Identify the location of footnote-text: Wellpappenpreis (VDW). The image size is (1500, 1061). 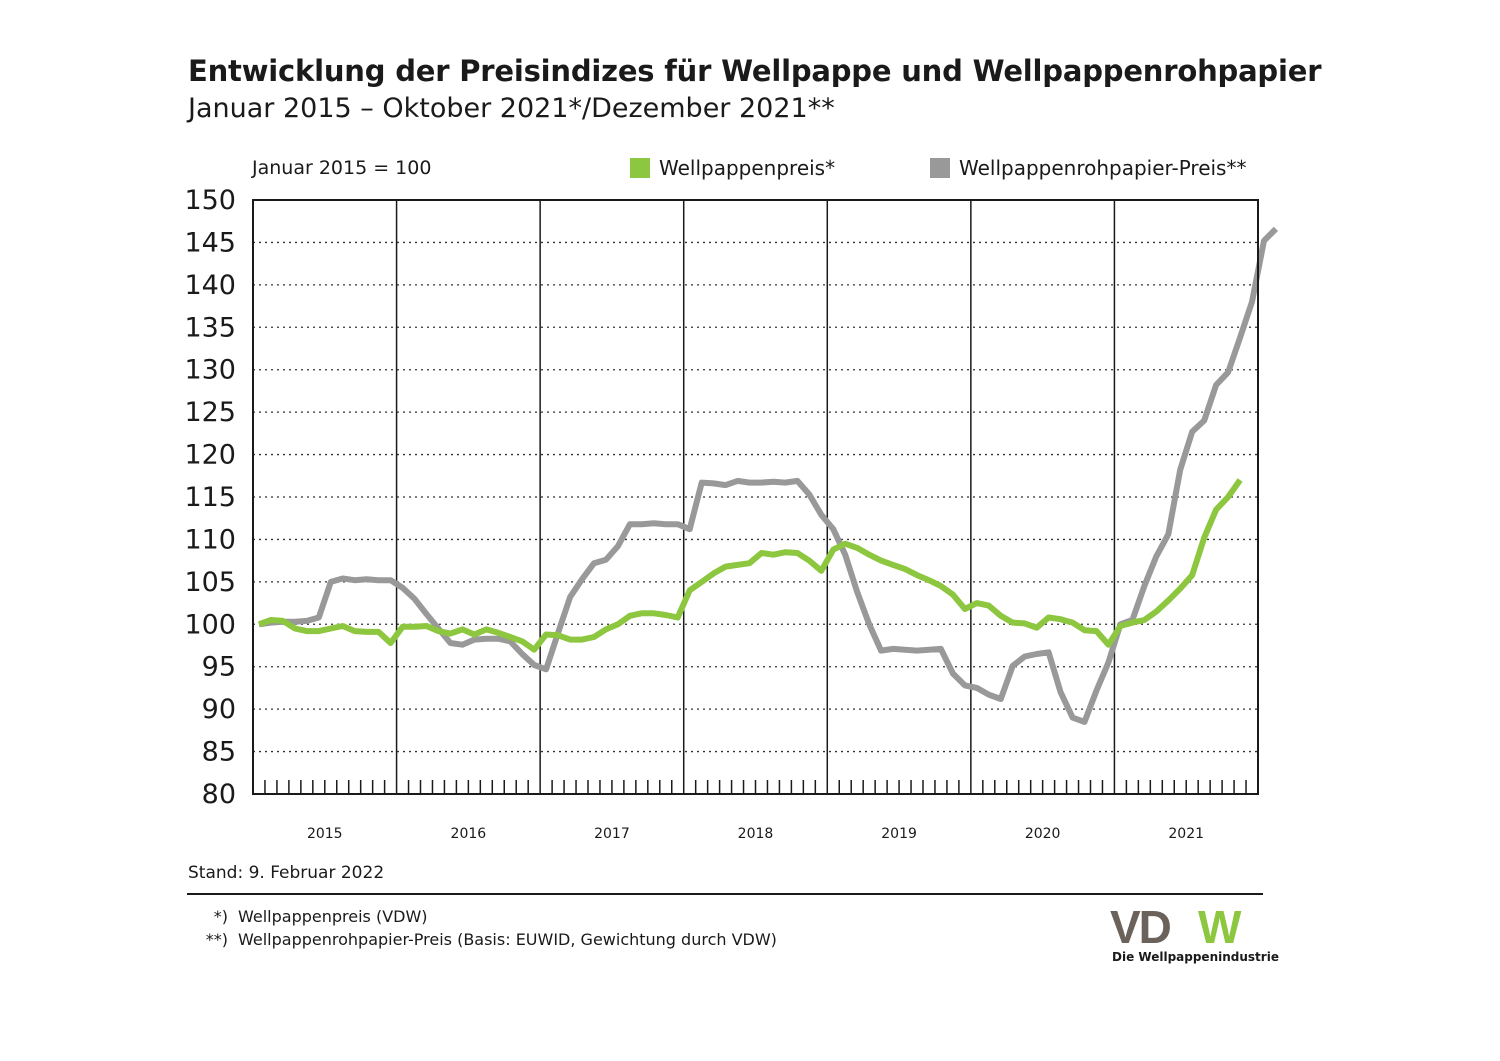
(333, 916).